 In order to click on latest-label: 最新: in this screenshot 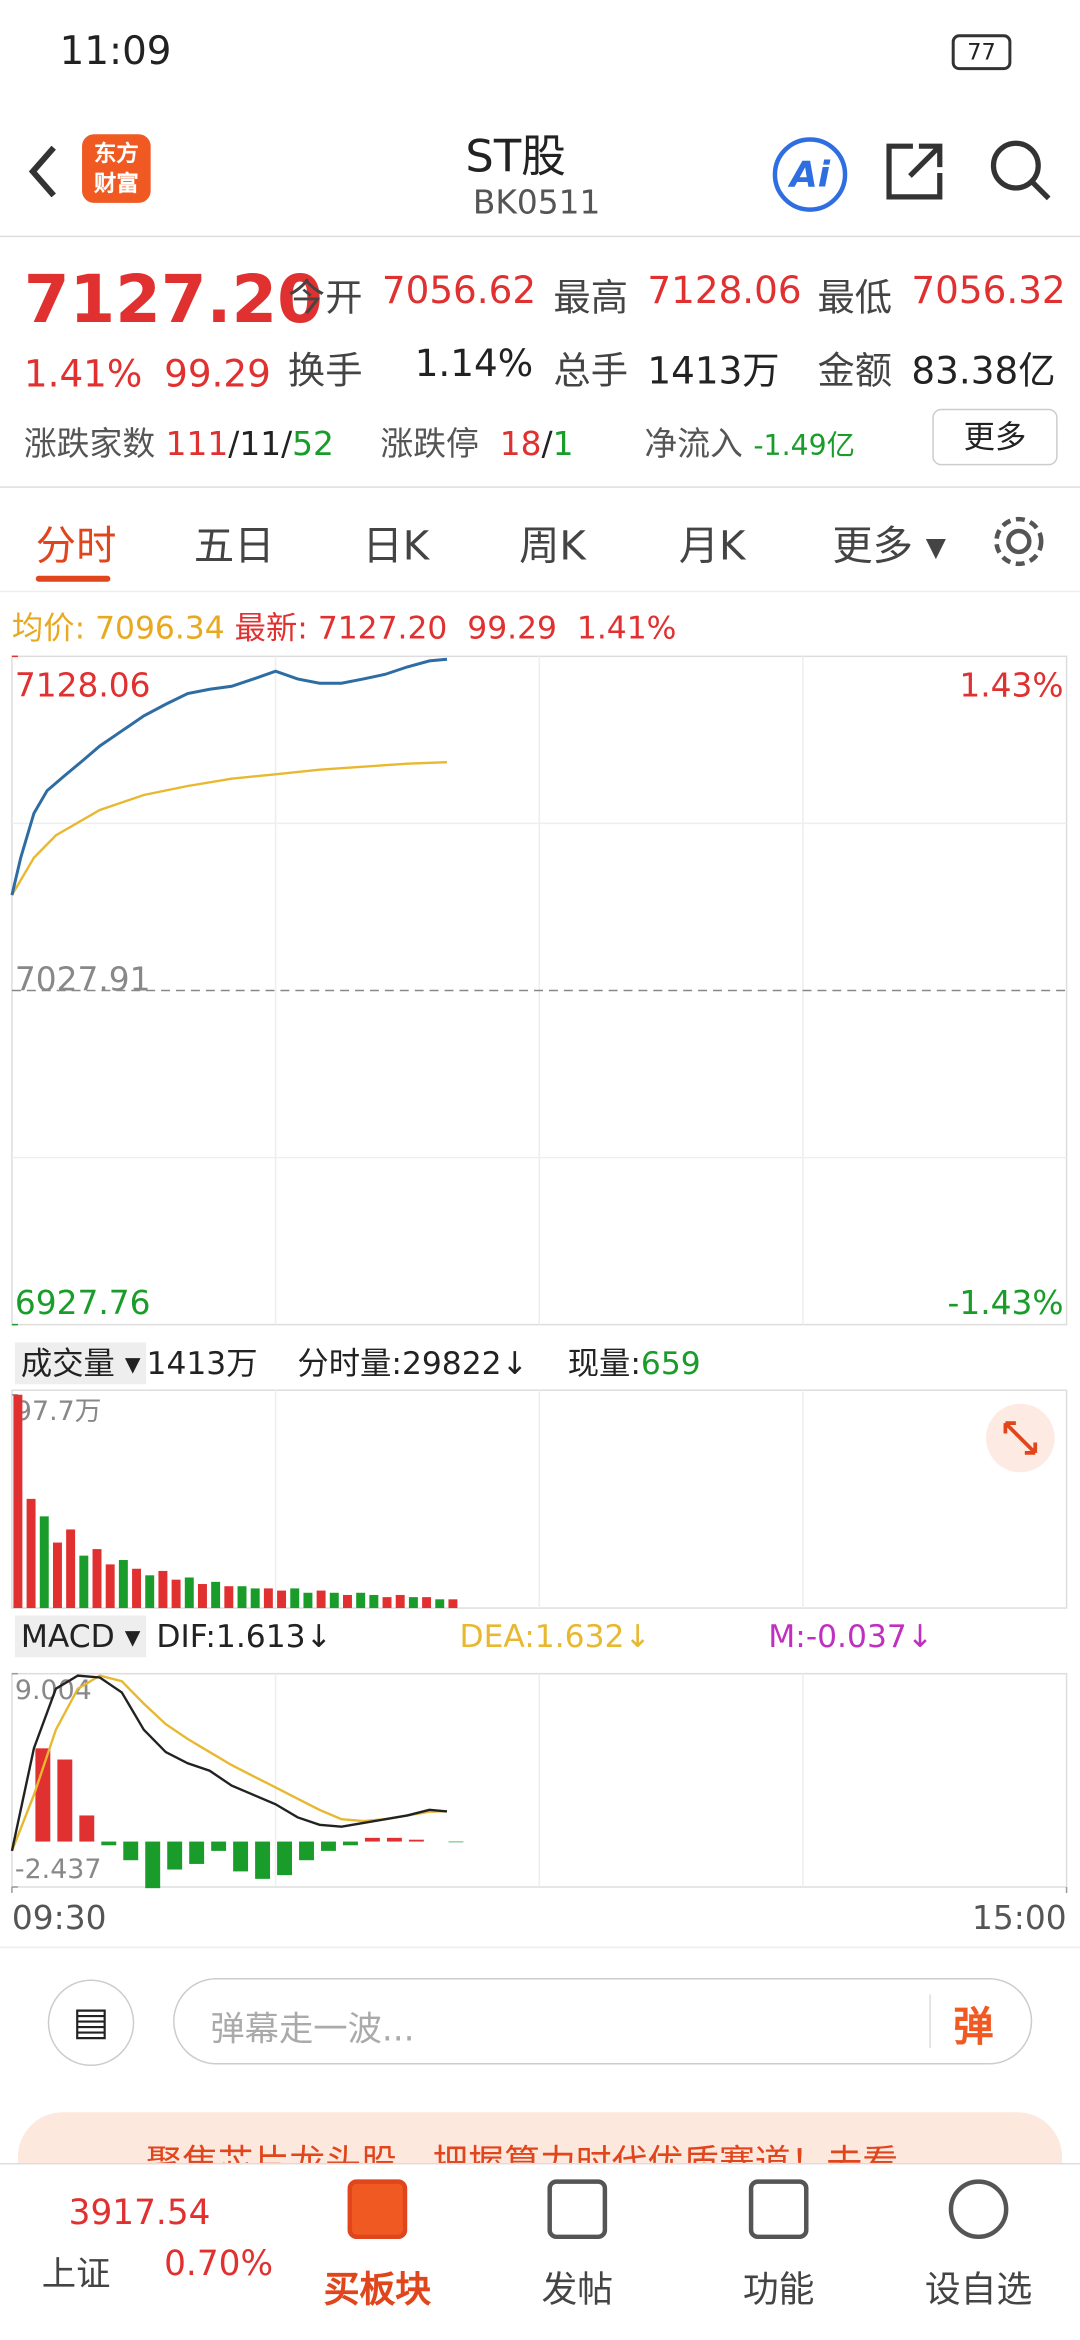, I will do `click(271, 628)`.